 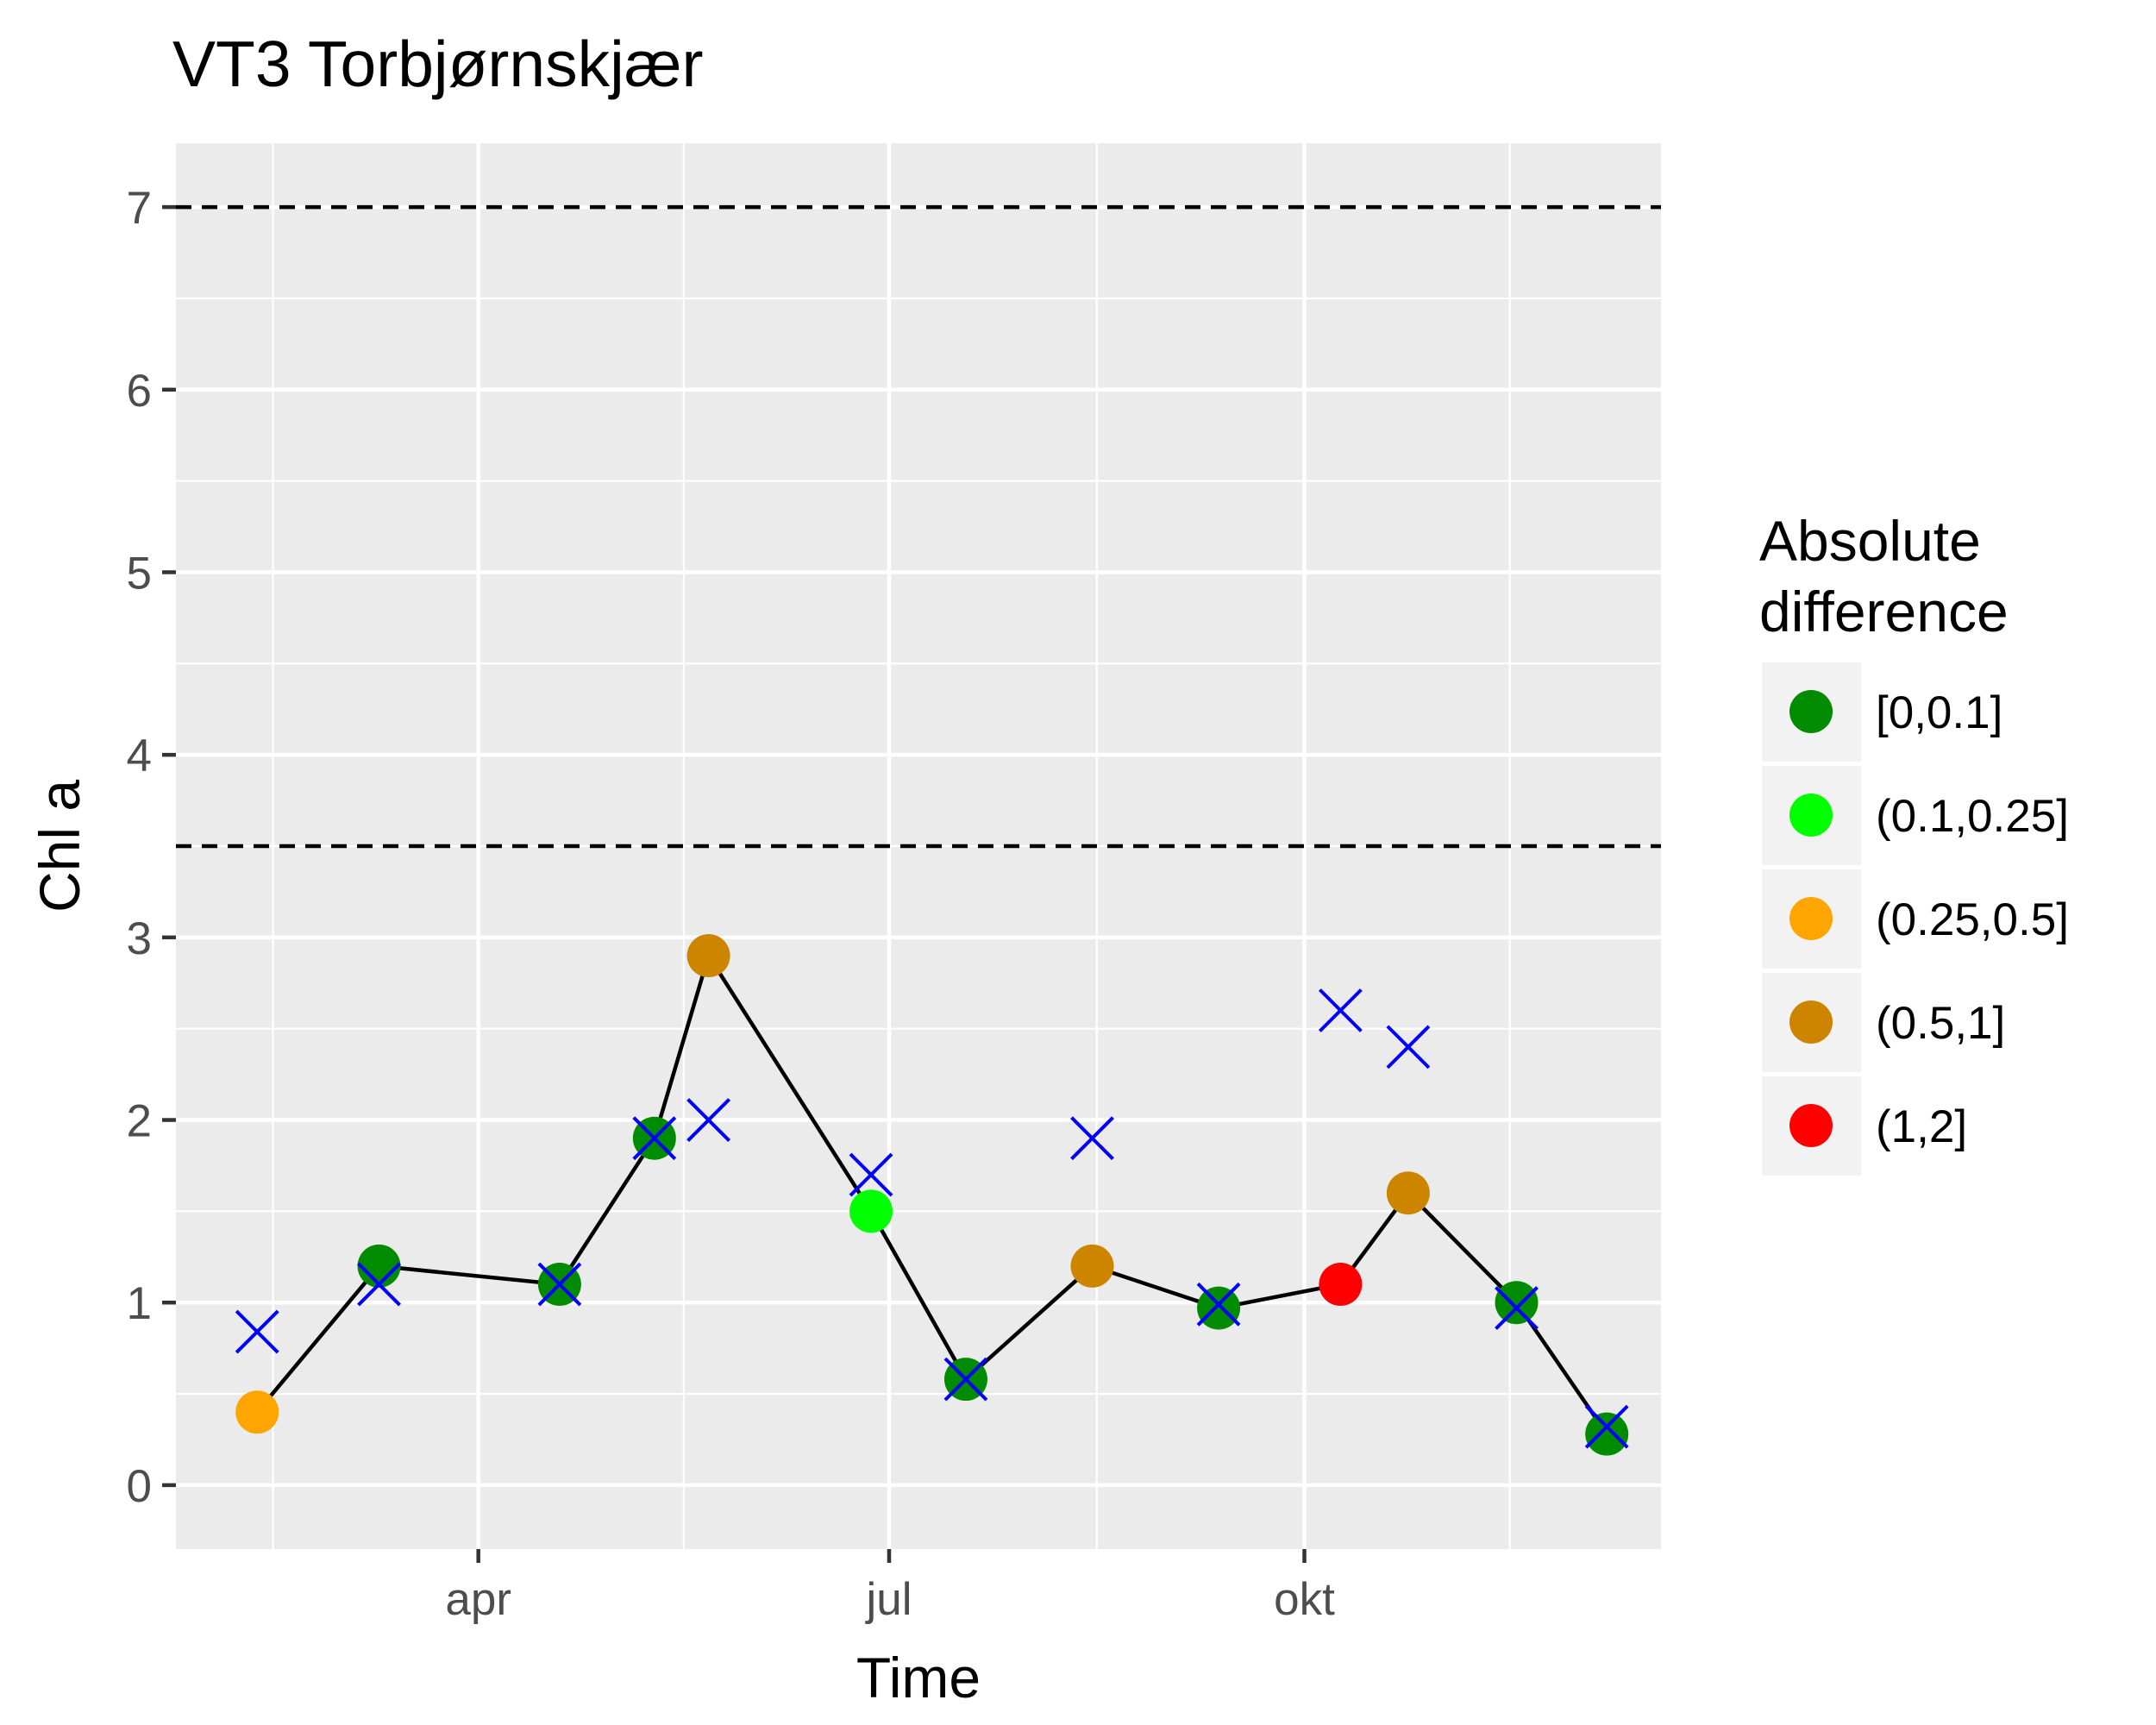 I want to click on legend-label: (0.25,0.5], so click(x=1972, y=920).